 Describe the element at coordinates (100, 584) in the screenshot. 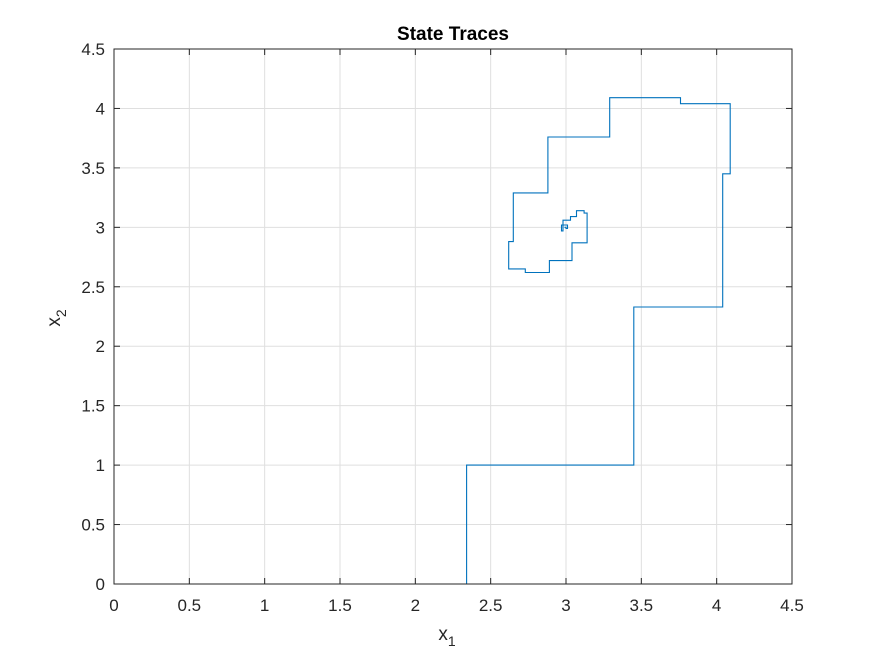

I see `y-tick-label: 0` at that location.